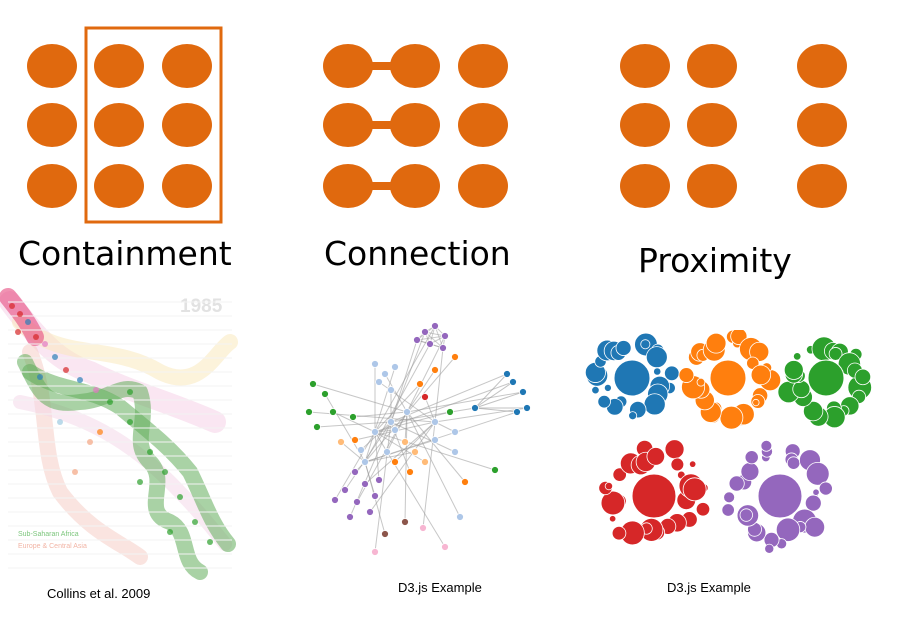 Image resolution: width=905 pixels, height=623 pixels. Describe the element at coordinates (440, 587) in the screenshot. I see `force-graph-caption: D3.js Example` at that location.